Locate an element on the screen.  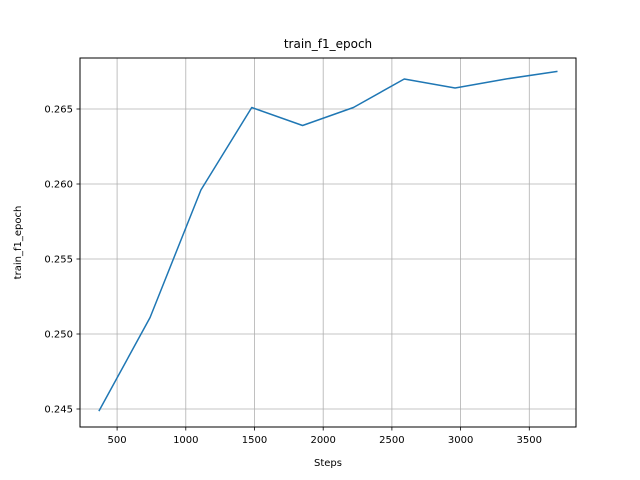
x-tick-label: 1000 is located at coordinates (185, 440).